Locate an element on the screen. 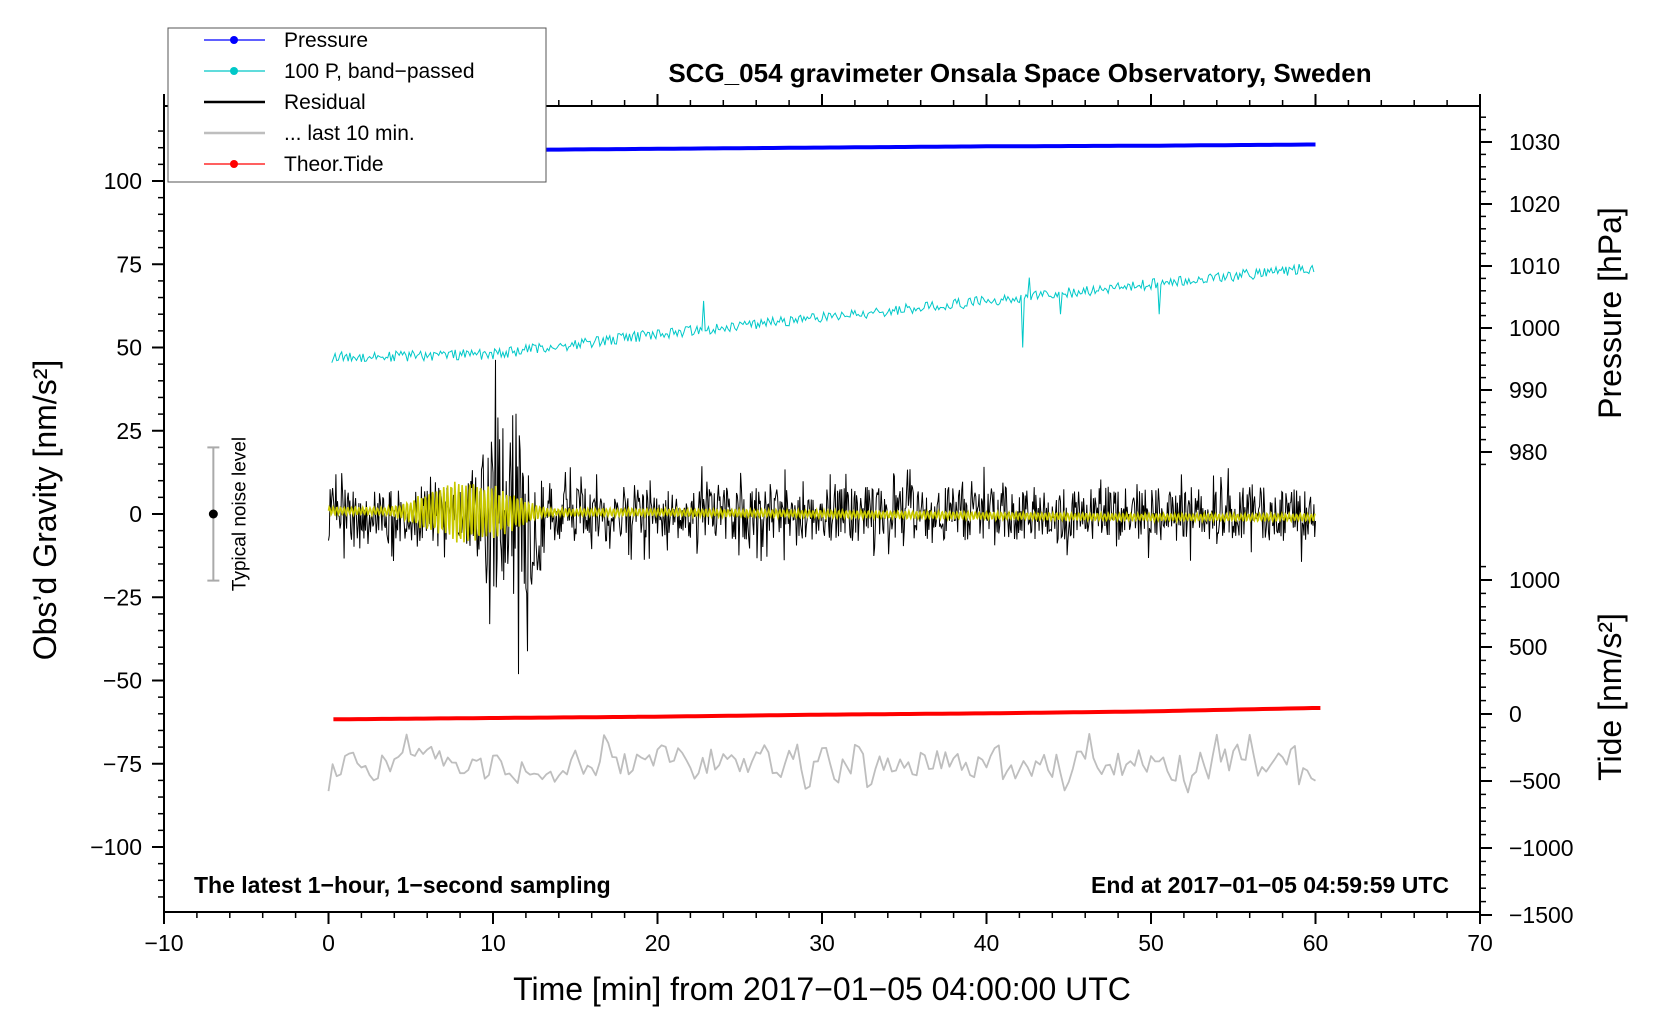 The width and height of the screenshot is (1660, 1020). y-tick-label: −100 is located at coordinates (116, 847).